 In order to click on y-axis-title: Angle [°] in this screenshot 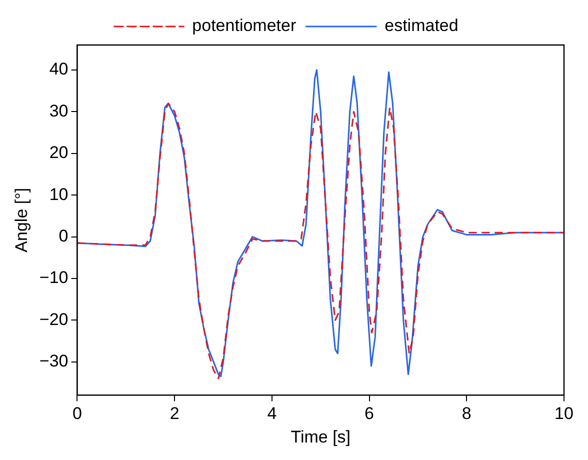, I will do `click(21, 220)`.